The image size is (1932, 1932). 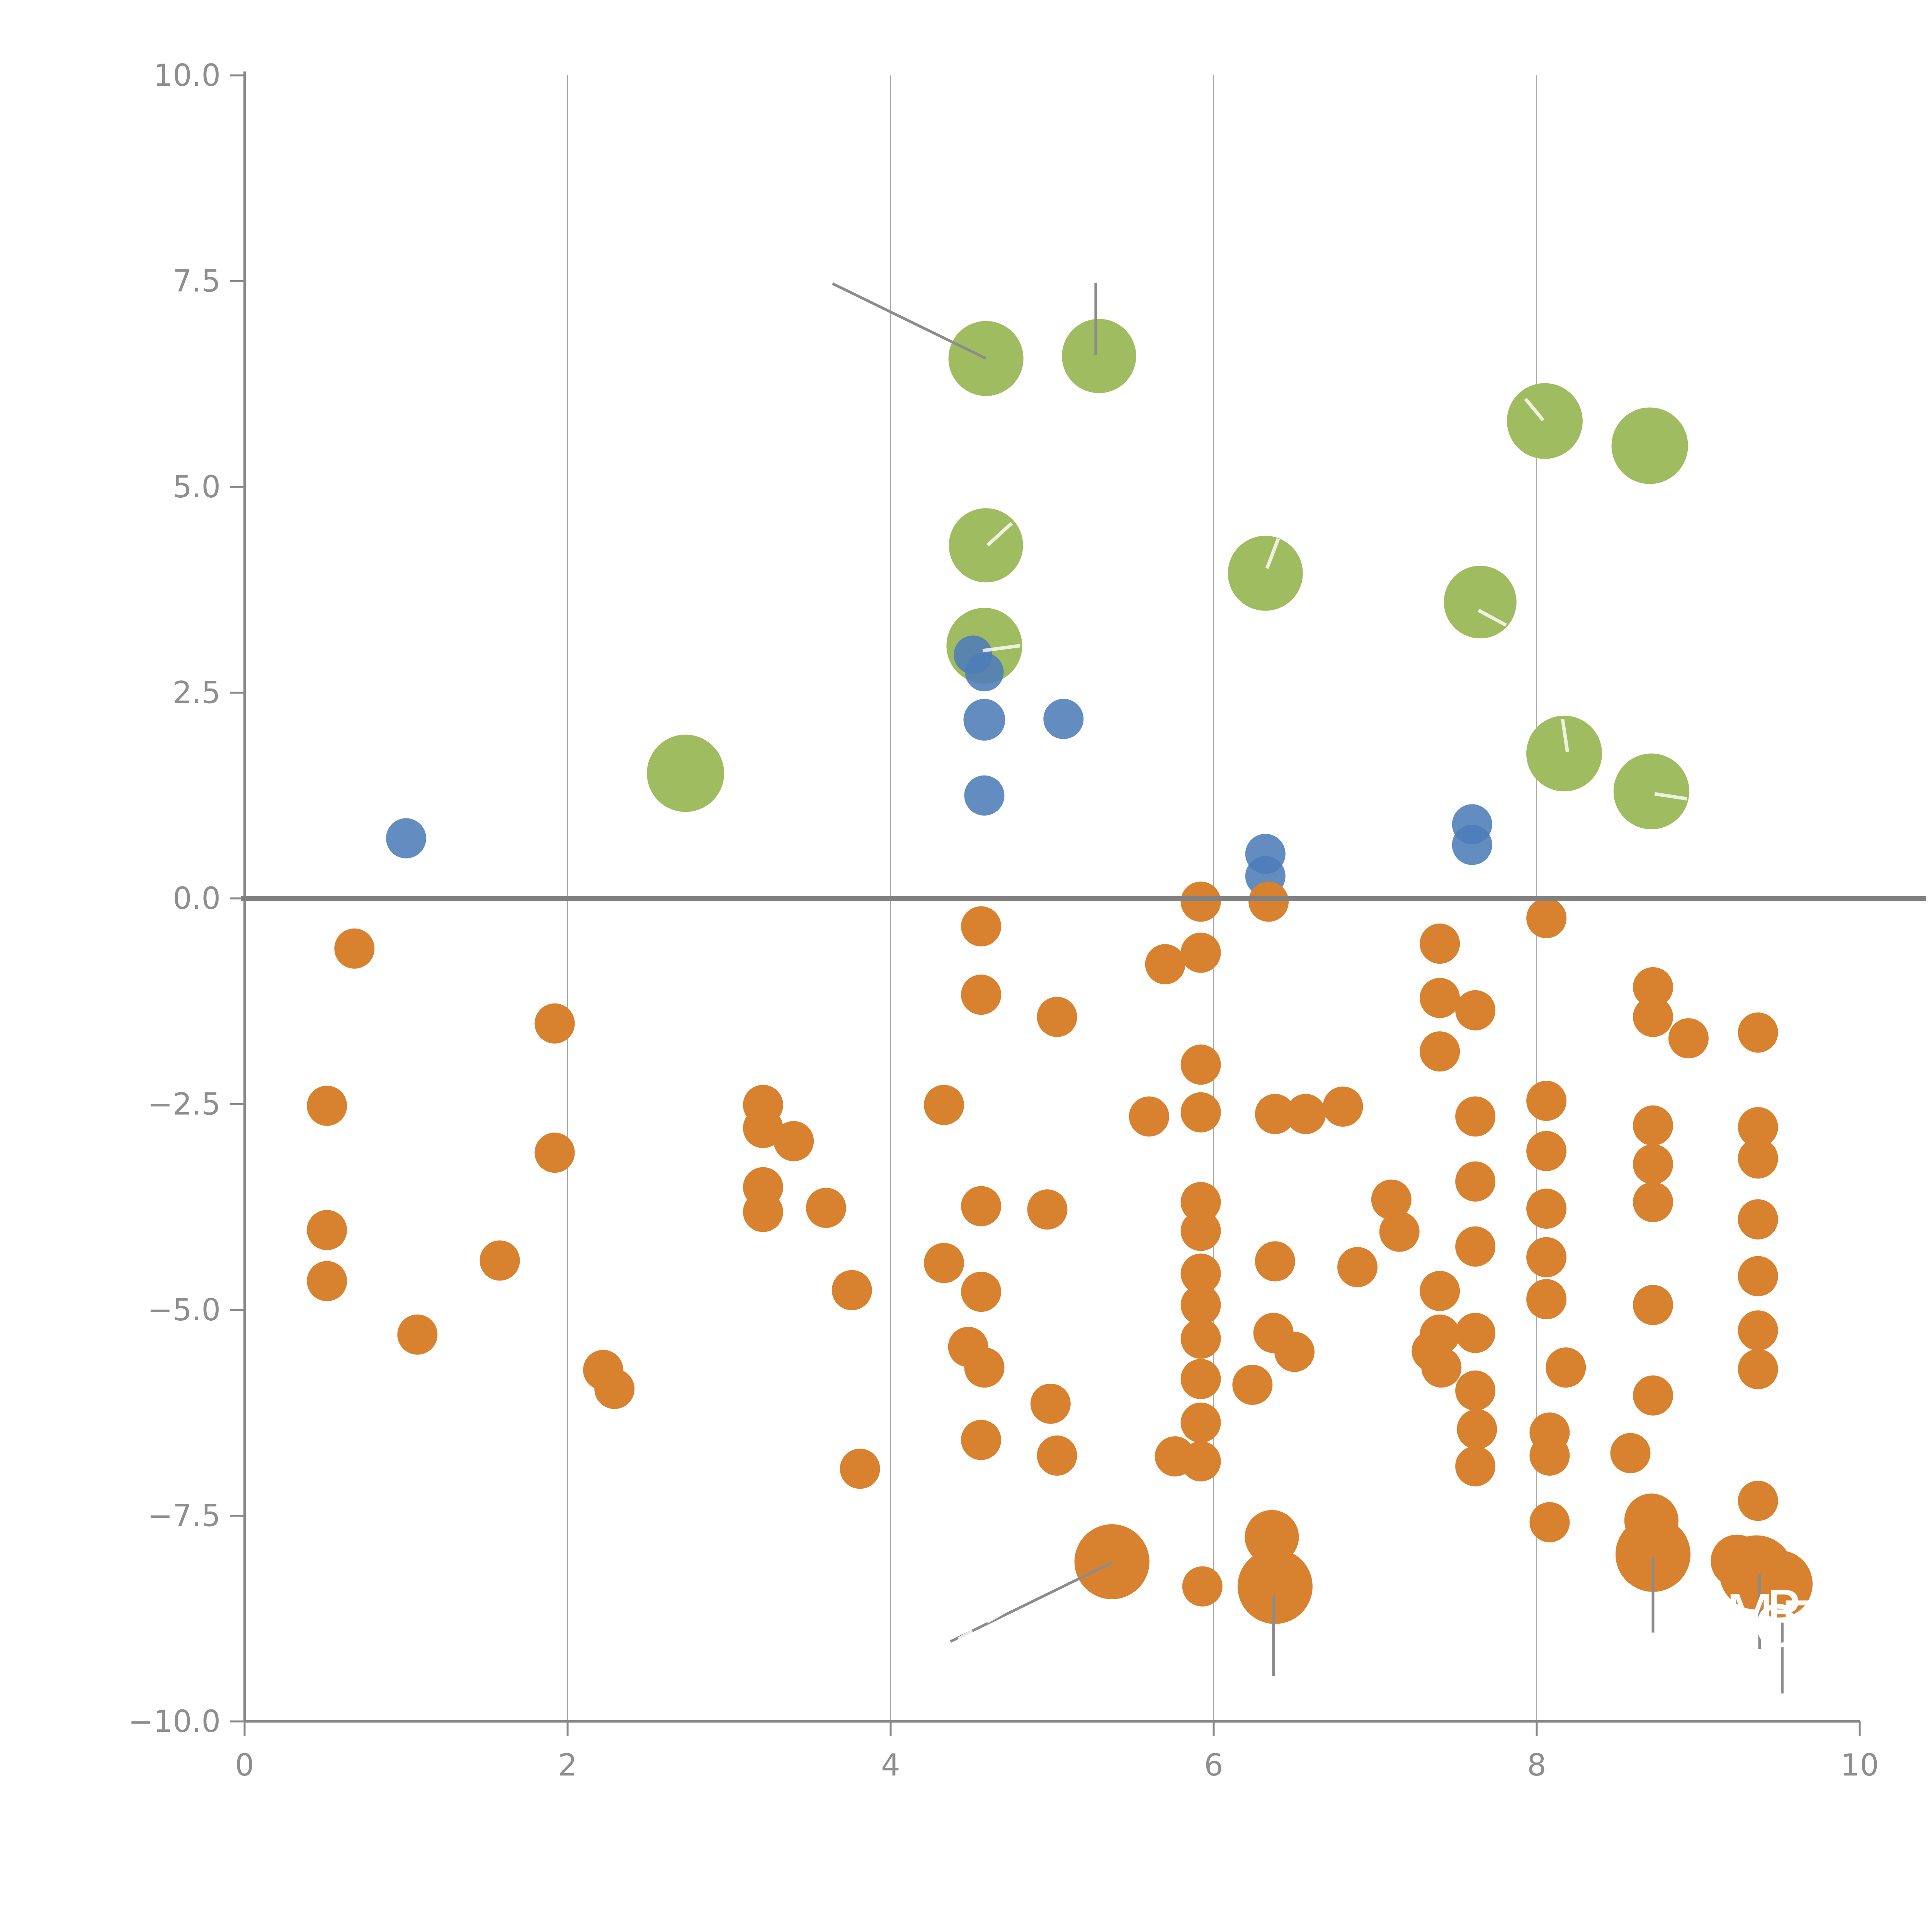 I want to click on x-tick-label: 0, so click(x=244, y=1766).